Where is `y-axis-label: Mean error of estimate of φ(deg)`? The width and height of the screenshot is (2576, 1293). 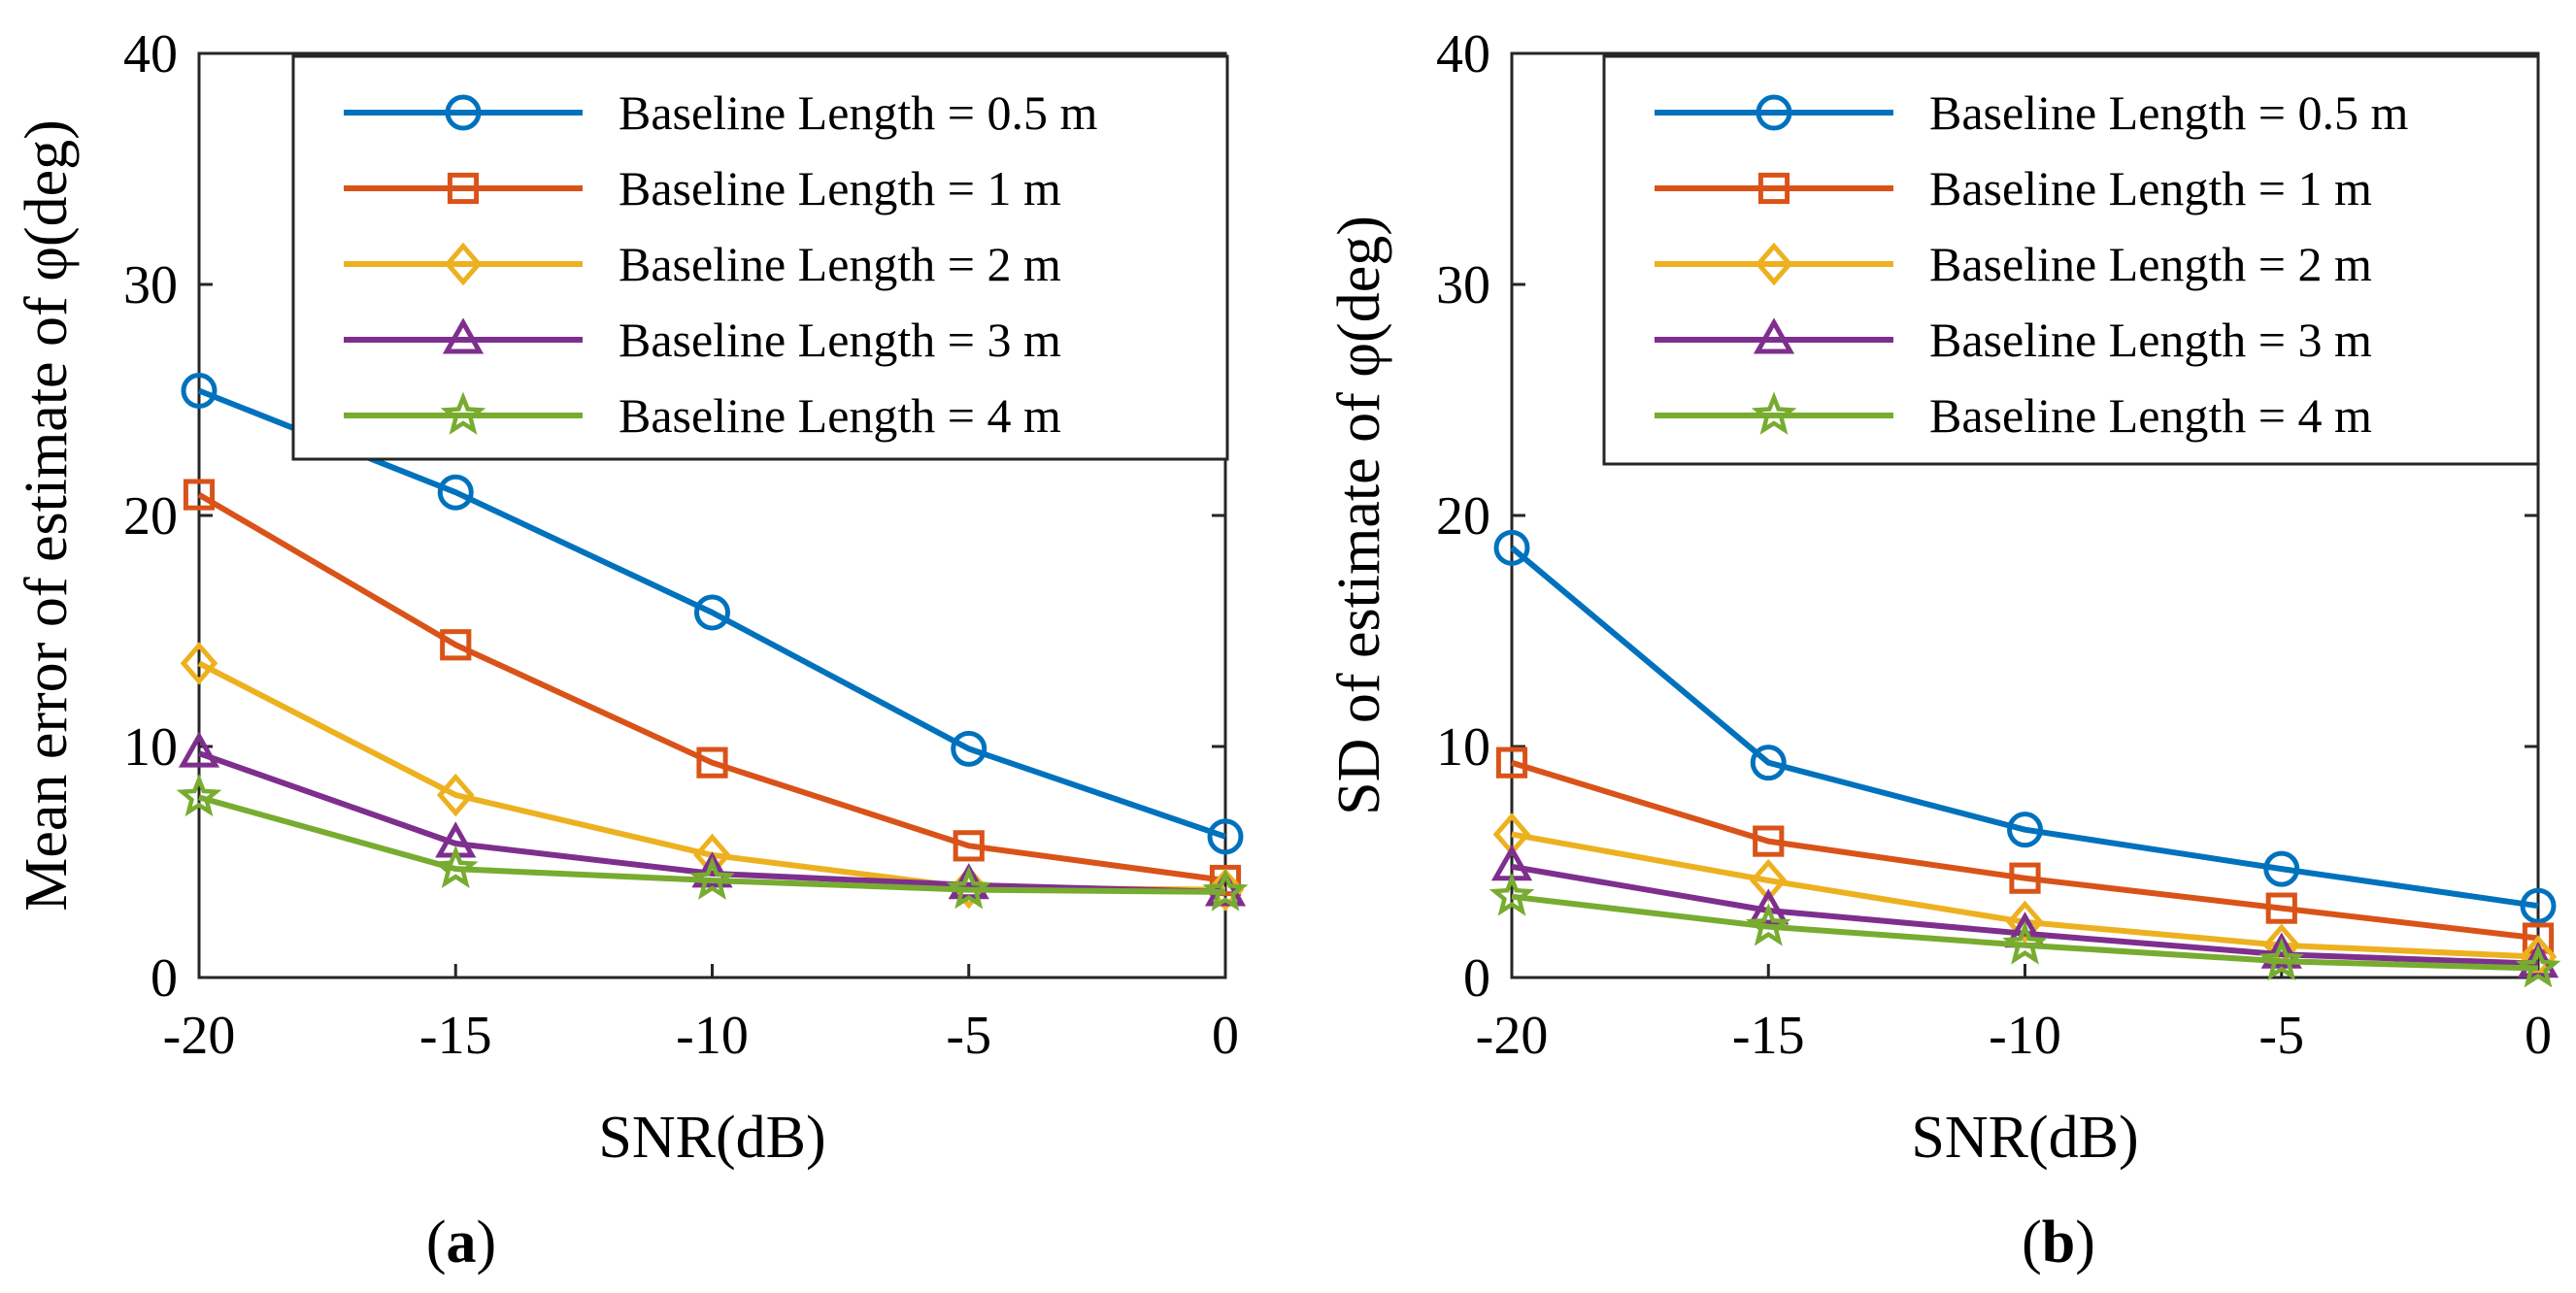
y-axis-label: Mean error of estimate of φ(deg) is located at coordinates (47, 515).